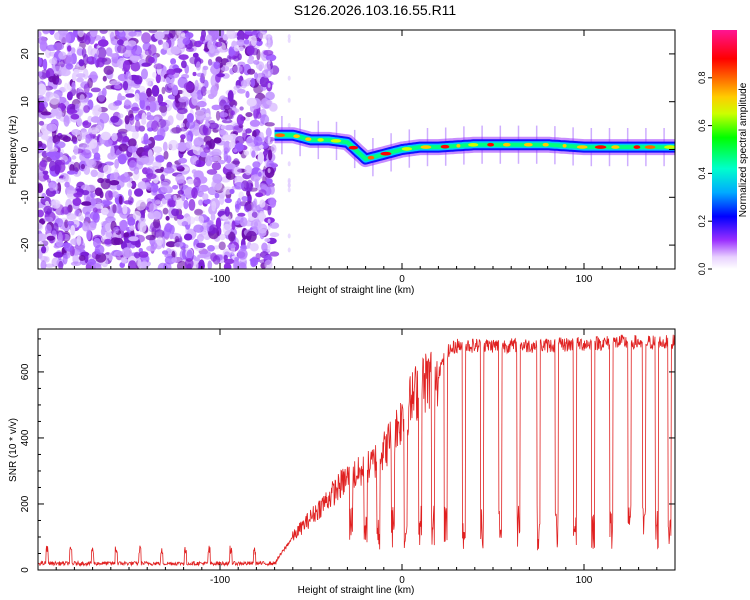 This screenshot has height=600, width=750. Describe the element at coordinates (25, 102) in the screenshot. I see `y-tick-label: 10` at that location.